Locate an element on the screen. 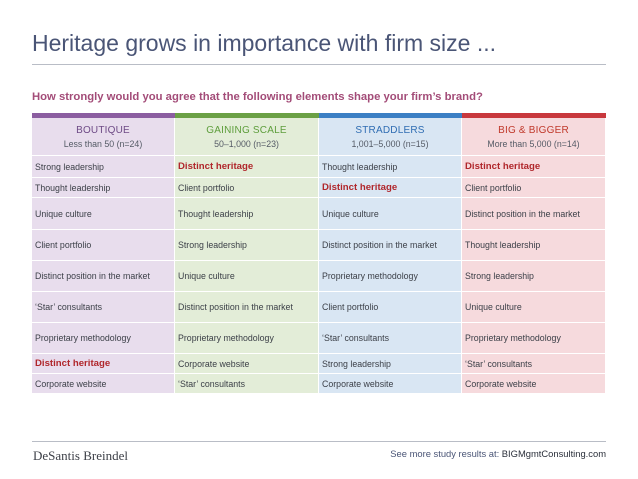 This screenshot has width=638, height=479. column-size-range: 50–1,000 (n=23) is located at coordinates (246, 143).